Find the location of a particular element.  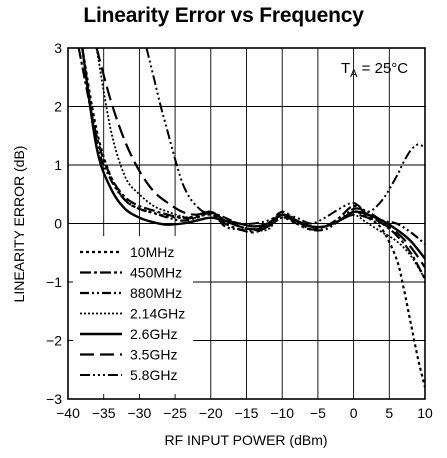

legend-label: 5.8GHz is located at coordinates (153, 375).